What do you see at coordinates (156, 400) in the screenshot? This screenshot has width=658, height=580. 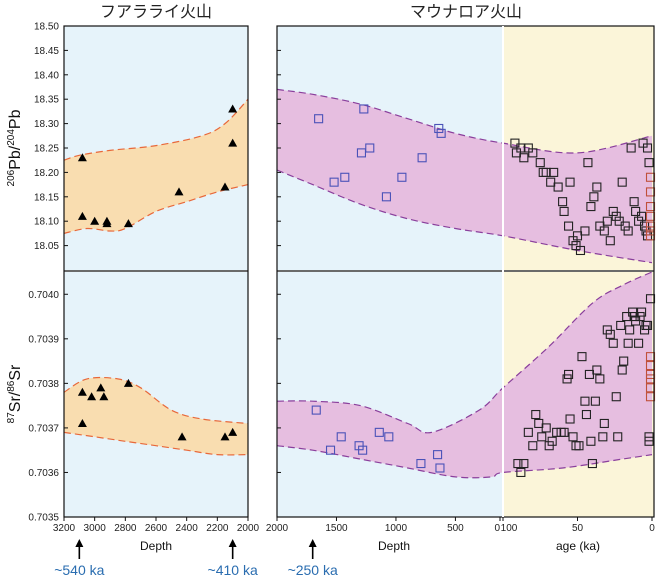 I see `hualalai-sr-band-upper-line` at bounding box center [156, 400].